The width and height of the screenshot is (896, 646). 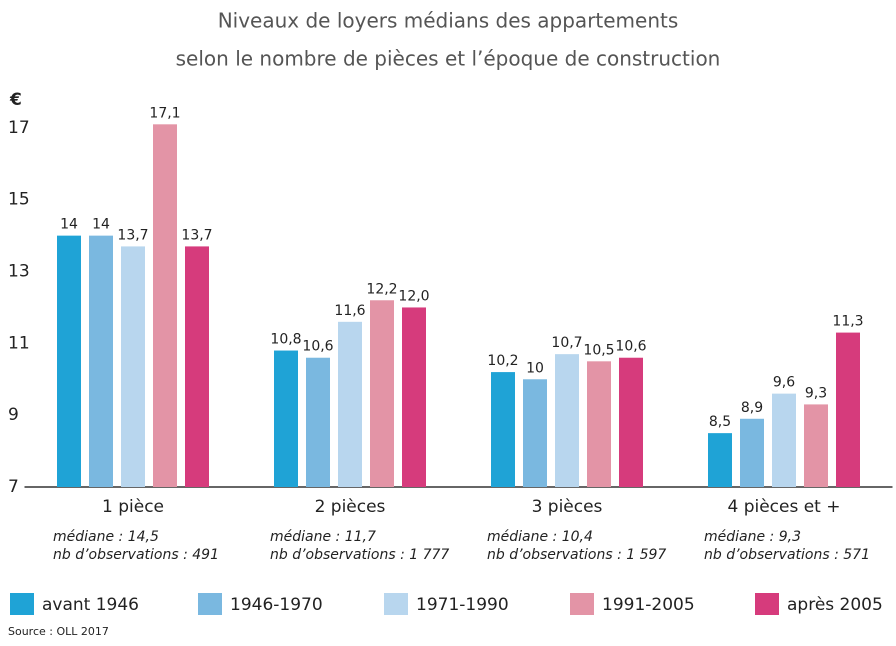 What do you see at coordinates (13, 415) in the screenshot?
I see `y-tick-label: 9` at bounding box center [13, 415].